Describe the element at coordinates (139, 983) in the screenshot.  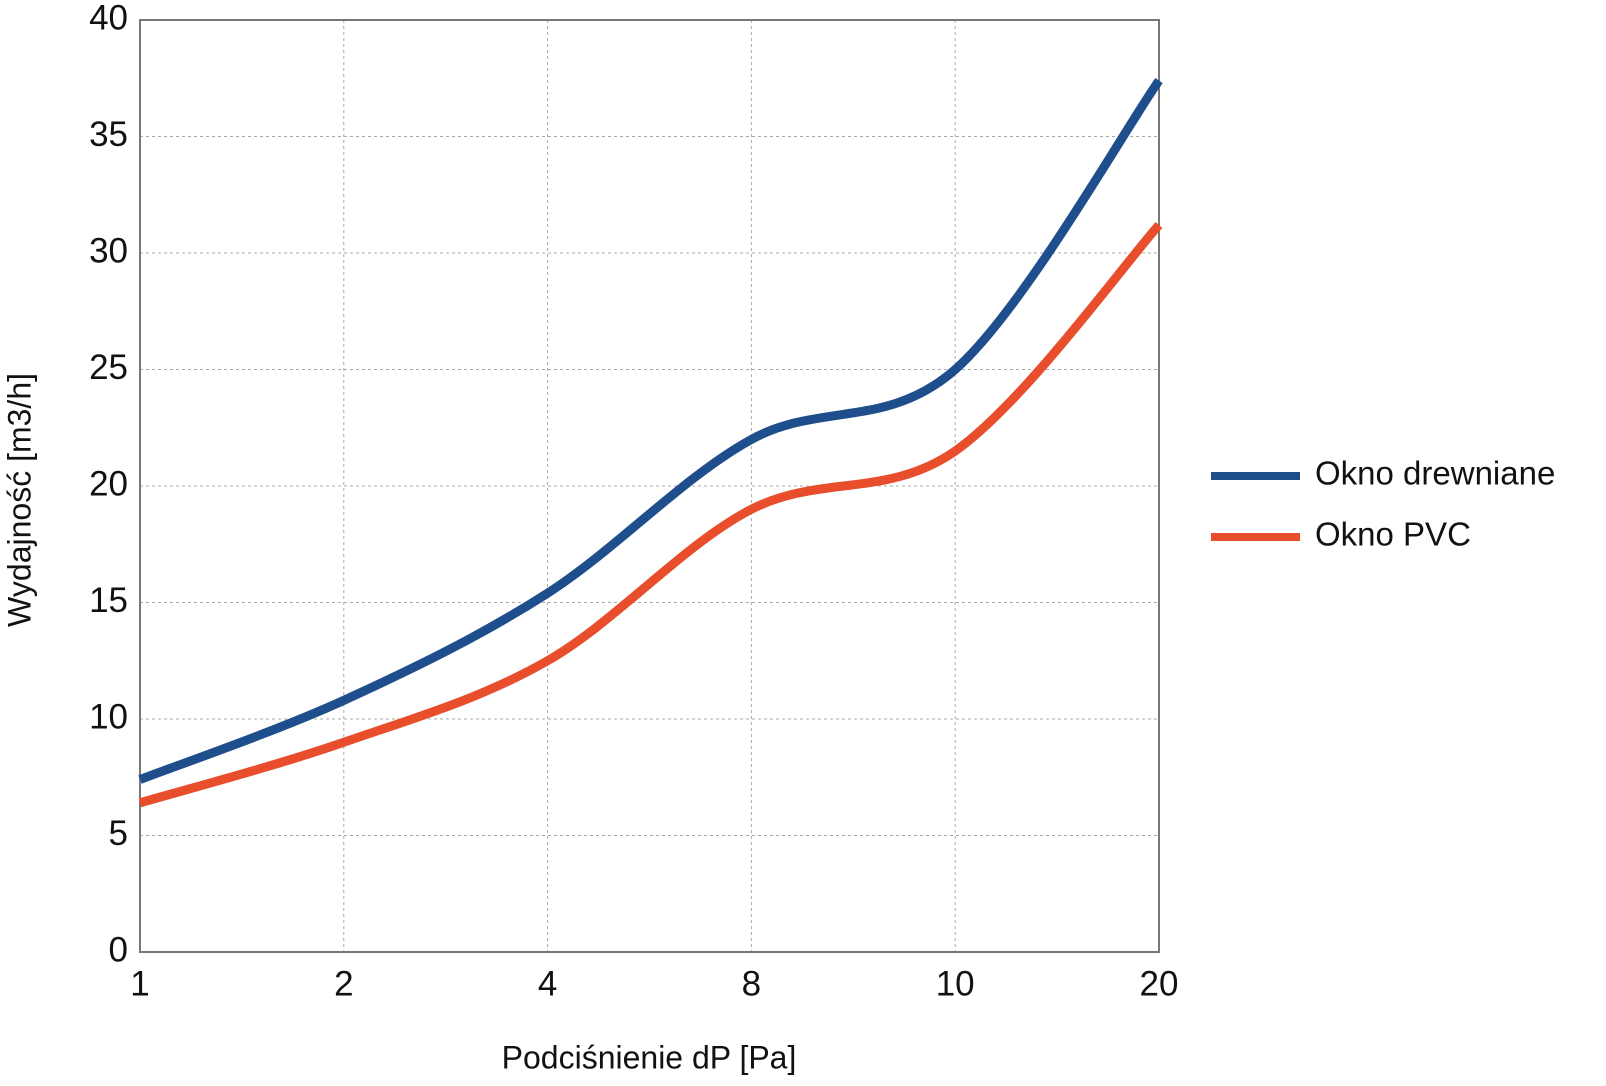
I see `x-tick-label: 1` at that location.